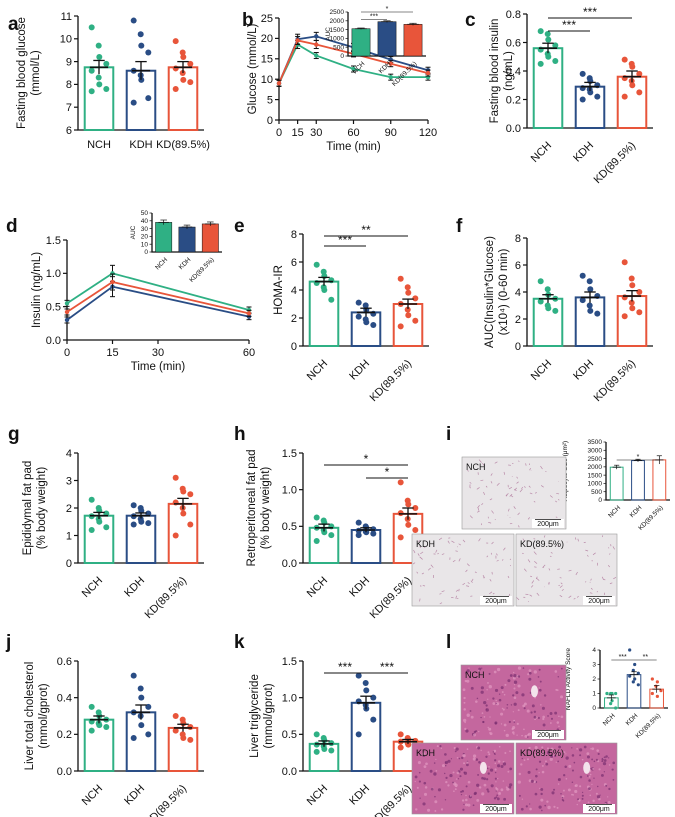  What do you see at coordinates (294, 291) in the screenshot?
I see `y-tick-label: 4` at bounding box center [294, 291].